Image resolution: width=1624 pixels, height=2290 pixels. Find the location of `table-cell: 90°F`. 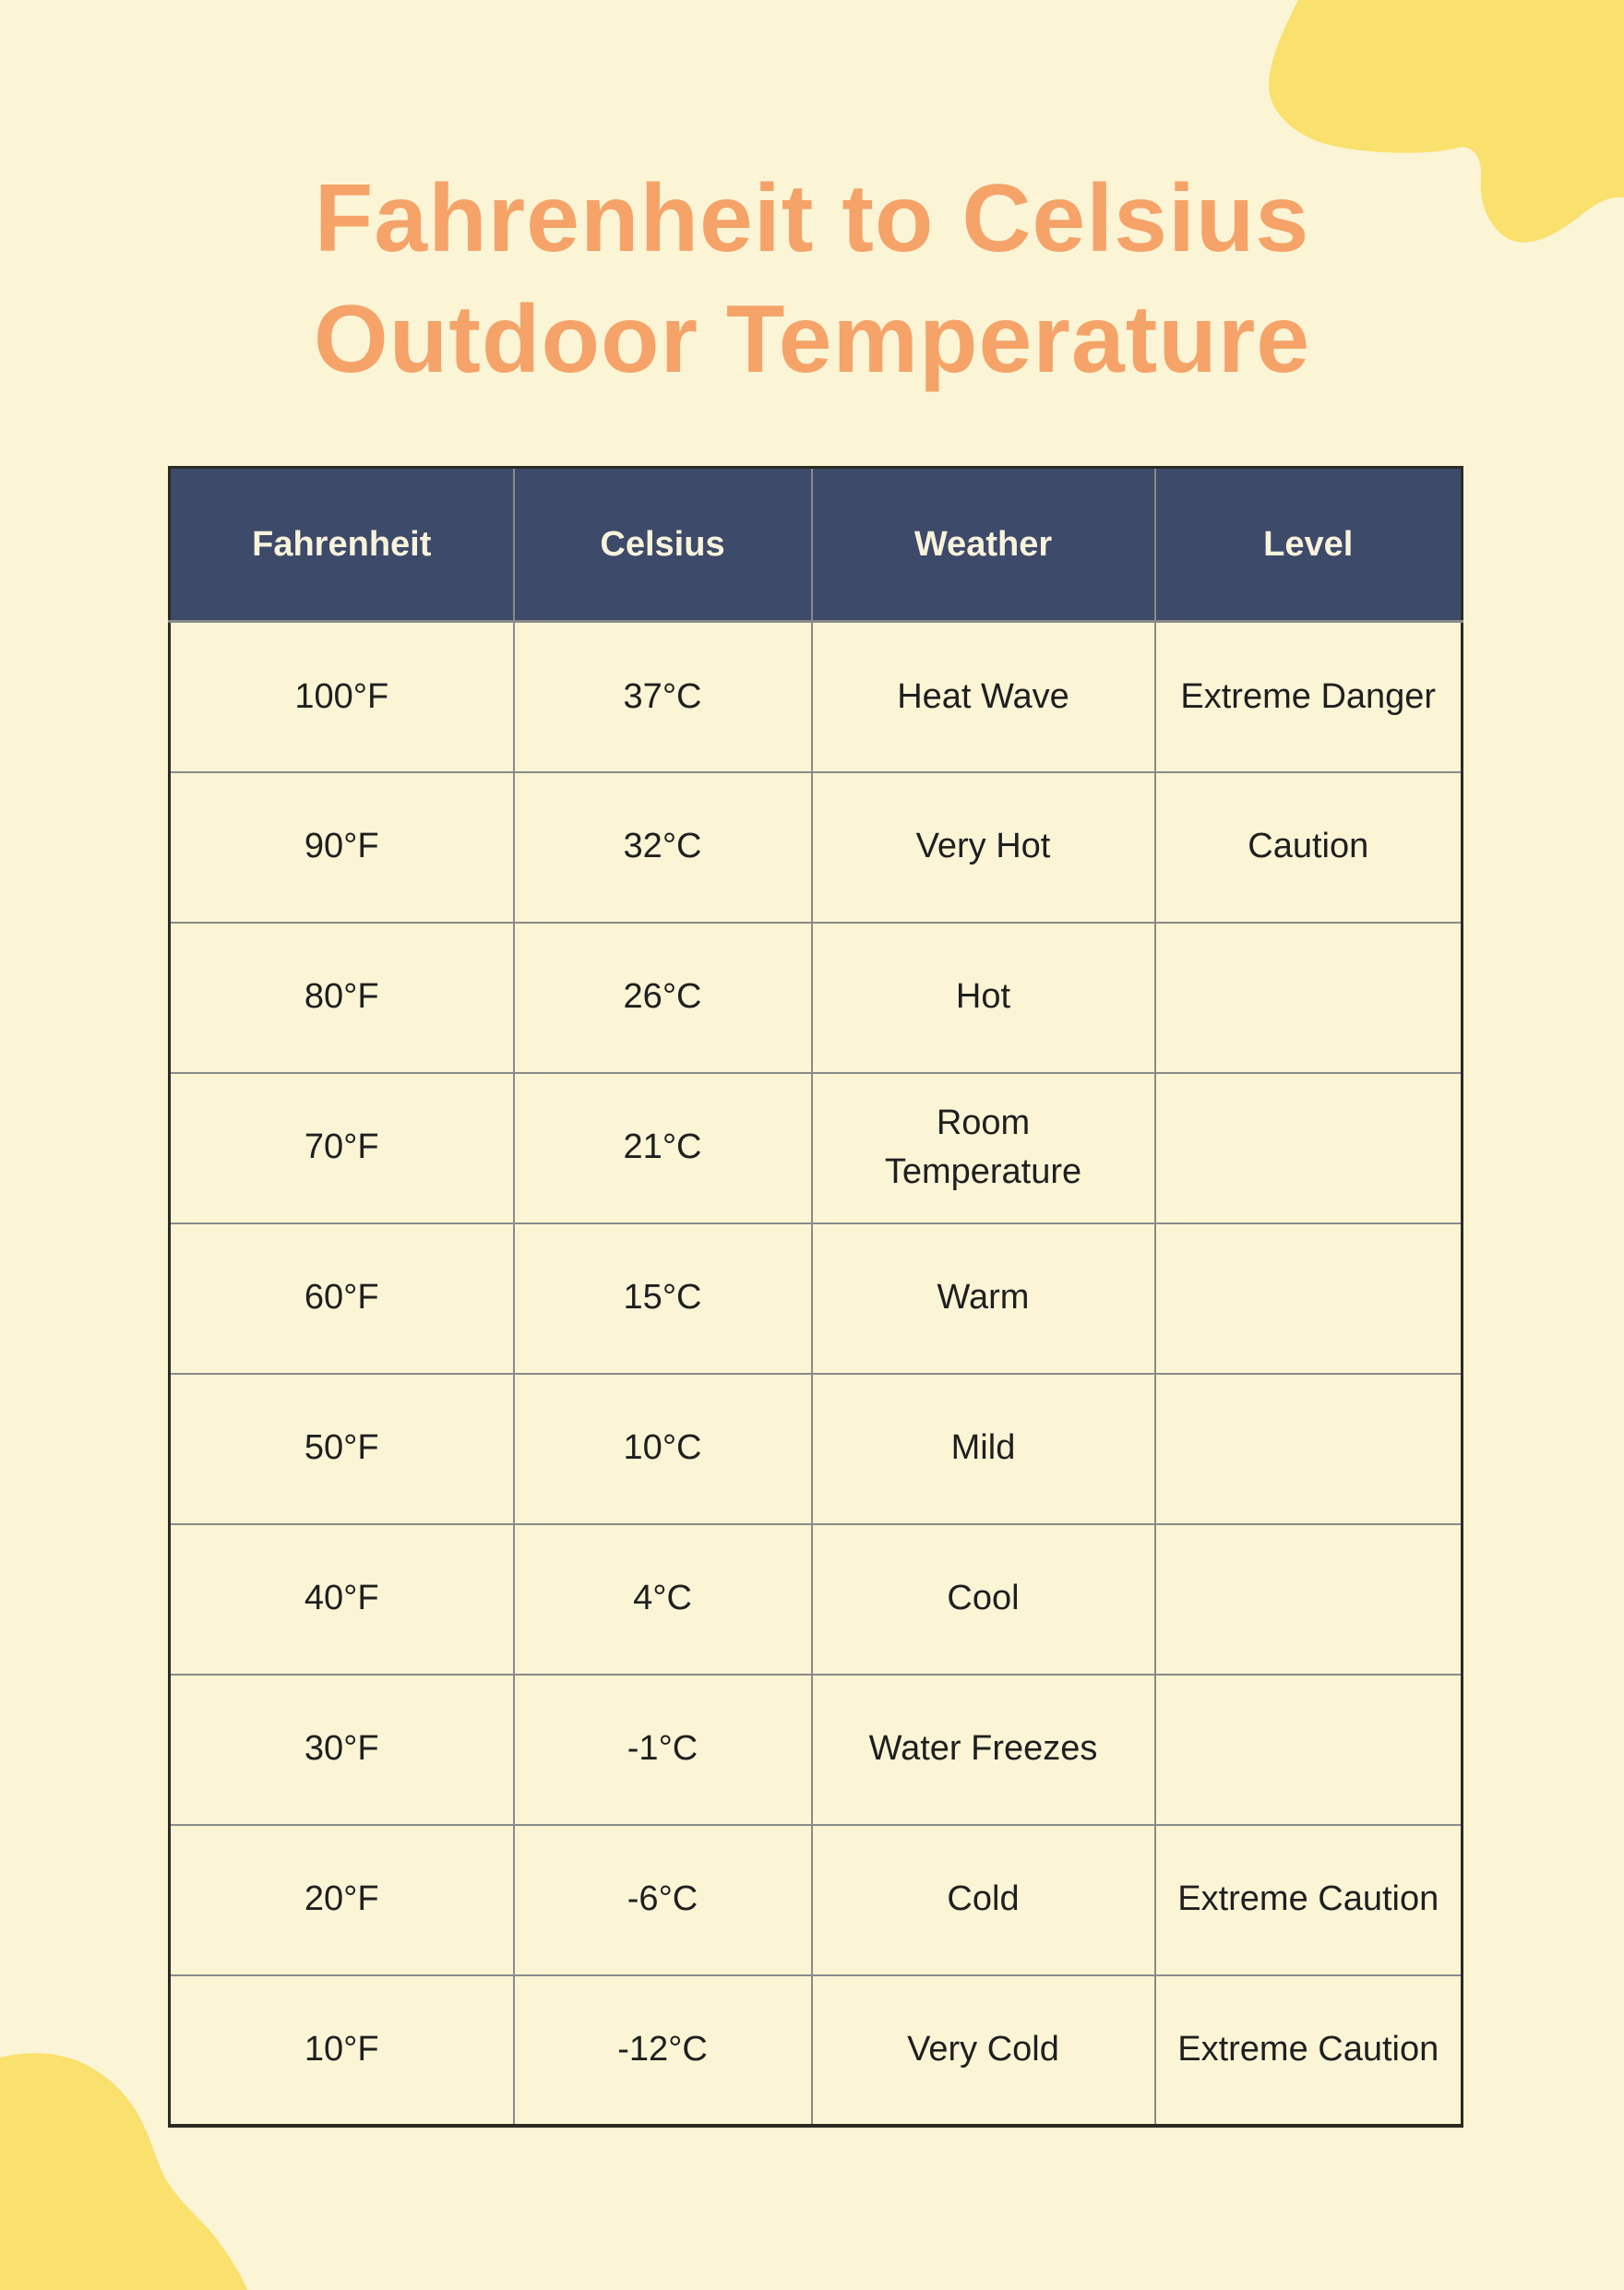

table-cell: 90°F is located at coordinates (342, 847).